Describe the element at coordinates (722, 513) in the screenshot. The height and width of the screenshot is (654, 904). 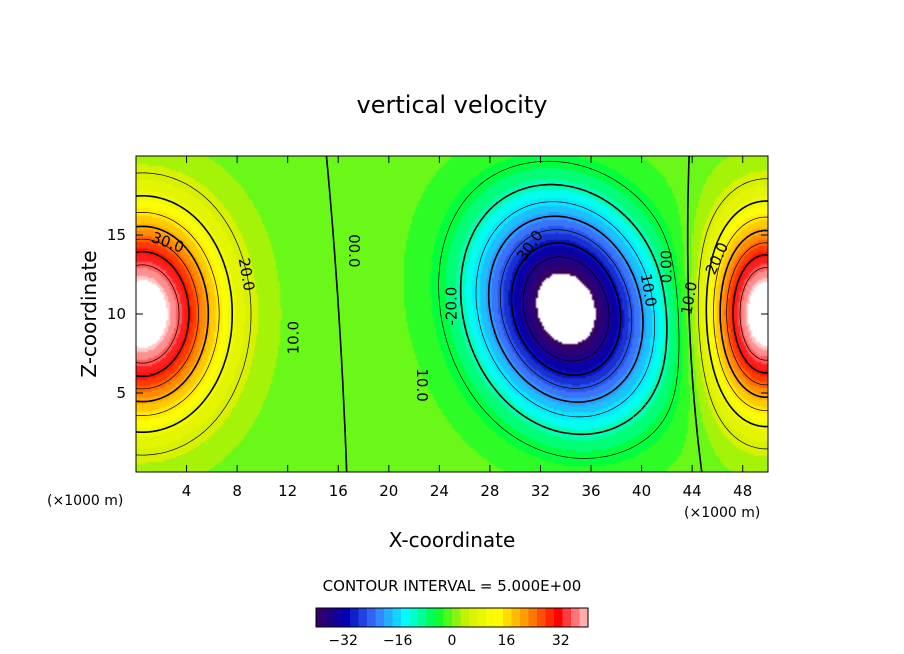
I see `x-unit-right: (×1000 m)` at that location.